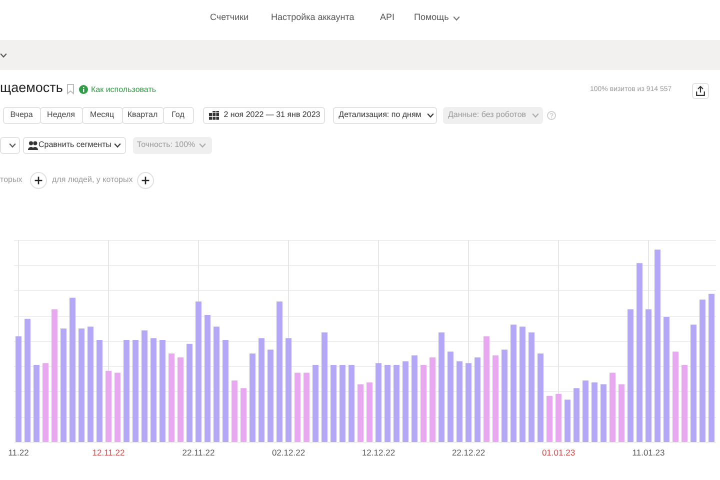 The width and height of the screenshot is (720, 480). Describe the element at coordinates (123, 89) in the screenshot. I see `text: Как использовать` at that location.